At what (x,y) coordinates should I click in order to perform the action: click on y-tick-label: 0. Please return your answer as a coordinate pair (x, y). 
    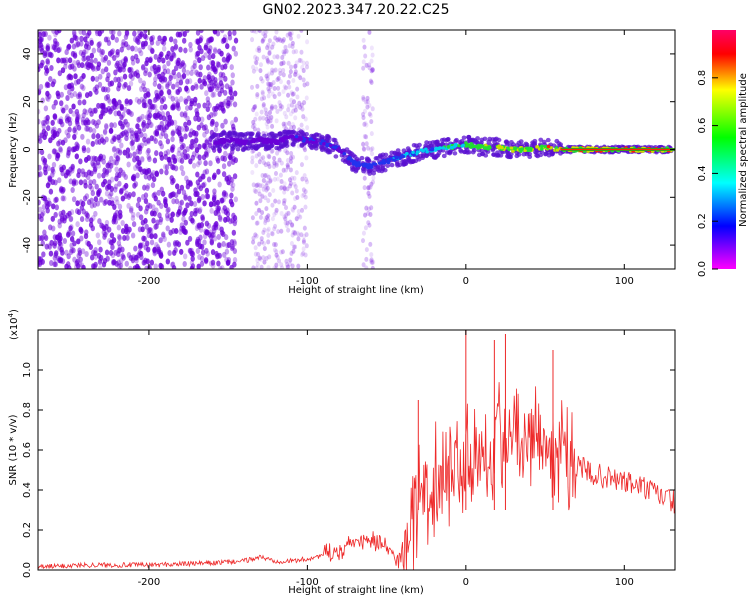
    Looking at the image, I should click on (27, 149).